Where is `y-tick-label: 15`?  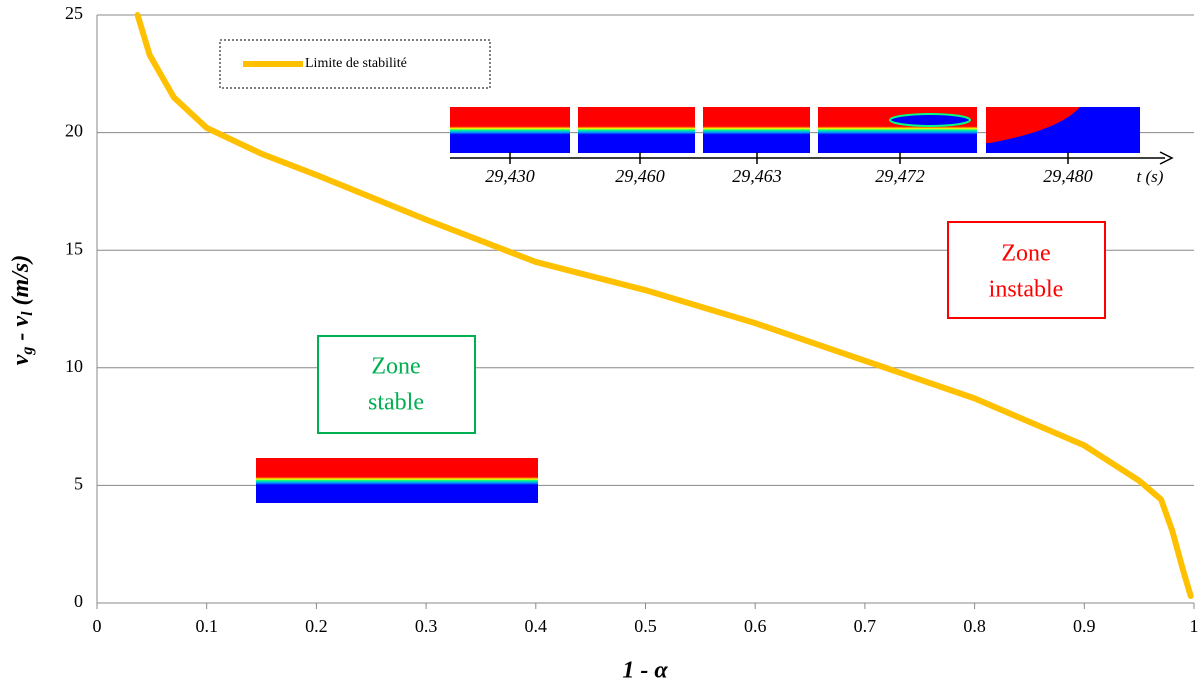
y-tick-label: 15 is located at coordinates (74, 248).